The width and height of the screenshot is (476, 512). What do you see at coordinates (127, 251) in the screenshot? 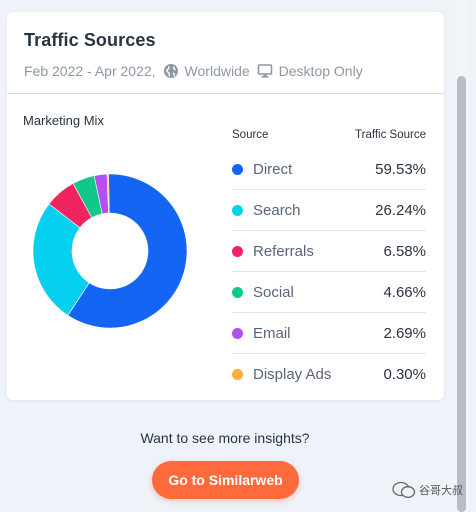
I see `donut-slice-direct` at bounding box center [127, 251].